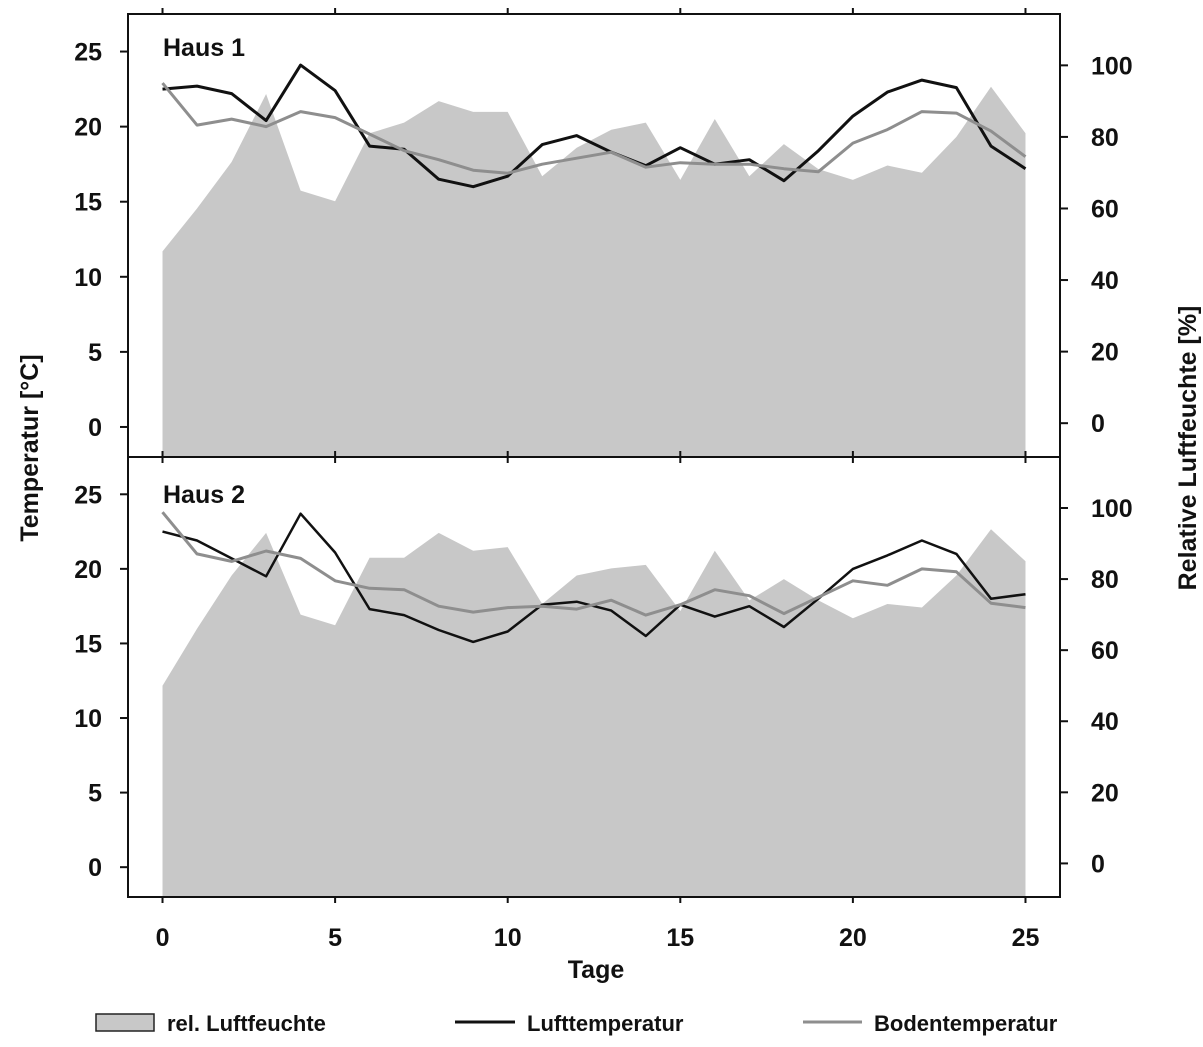 This screenshot has height=1047, width=1203. I want to click on x-tick-label: 5, so click(335, 938).